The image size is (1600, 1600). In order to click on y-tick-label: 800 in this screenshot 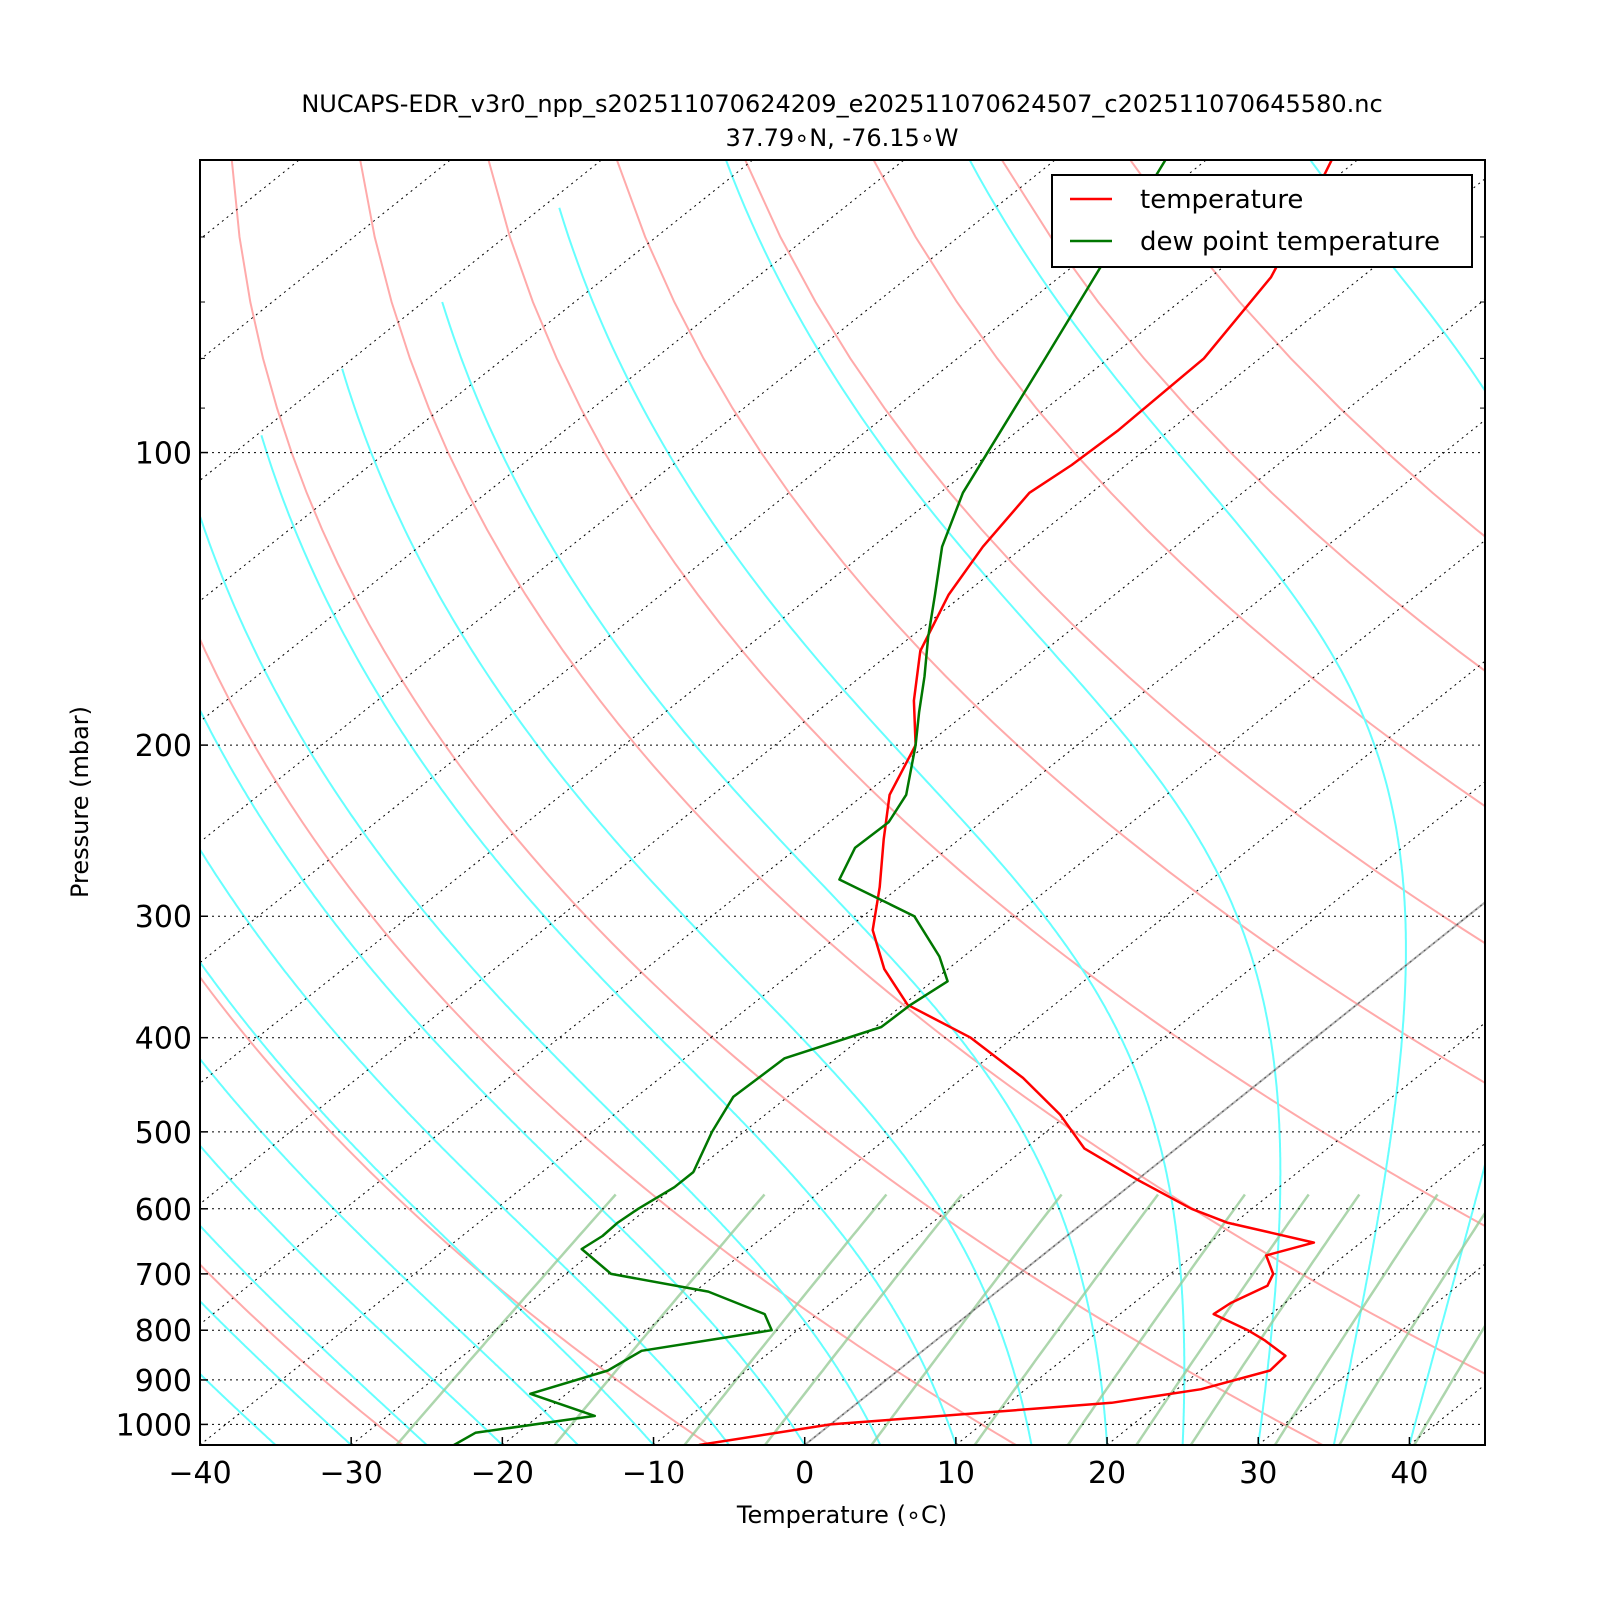, I will do `click(163, 1331)`.